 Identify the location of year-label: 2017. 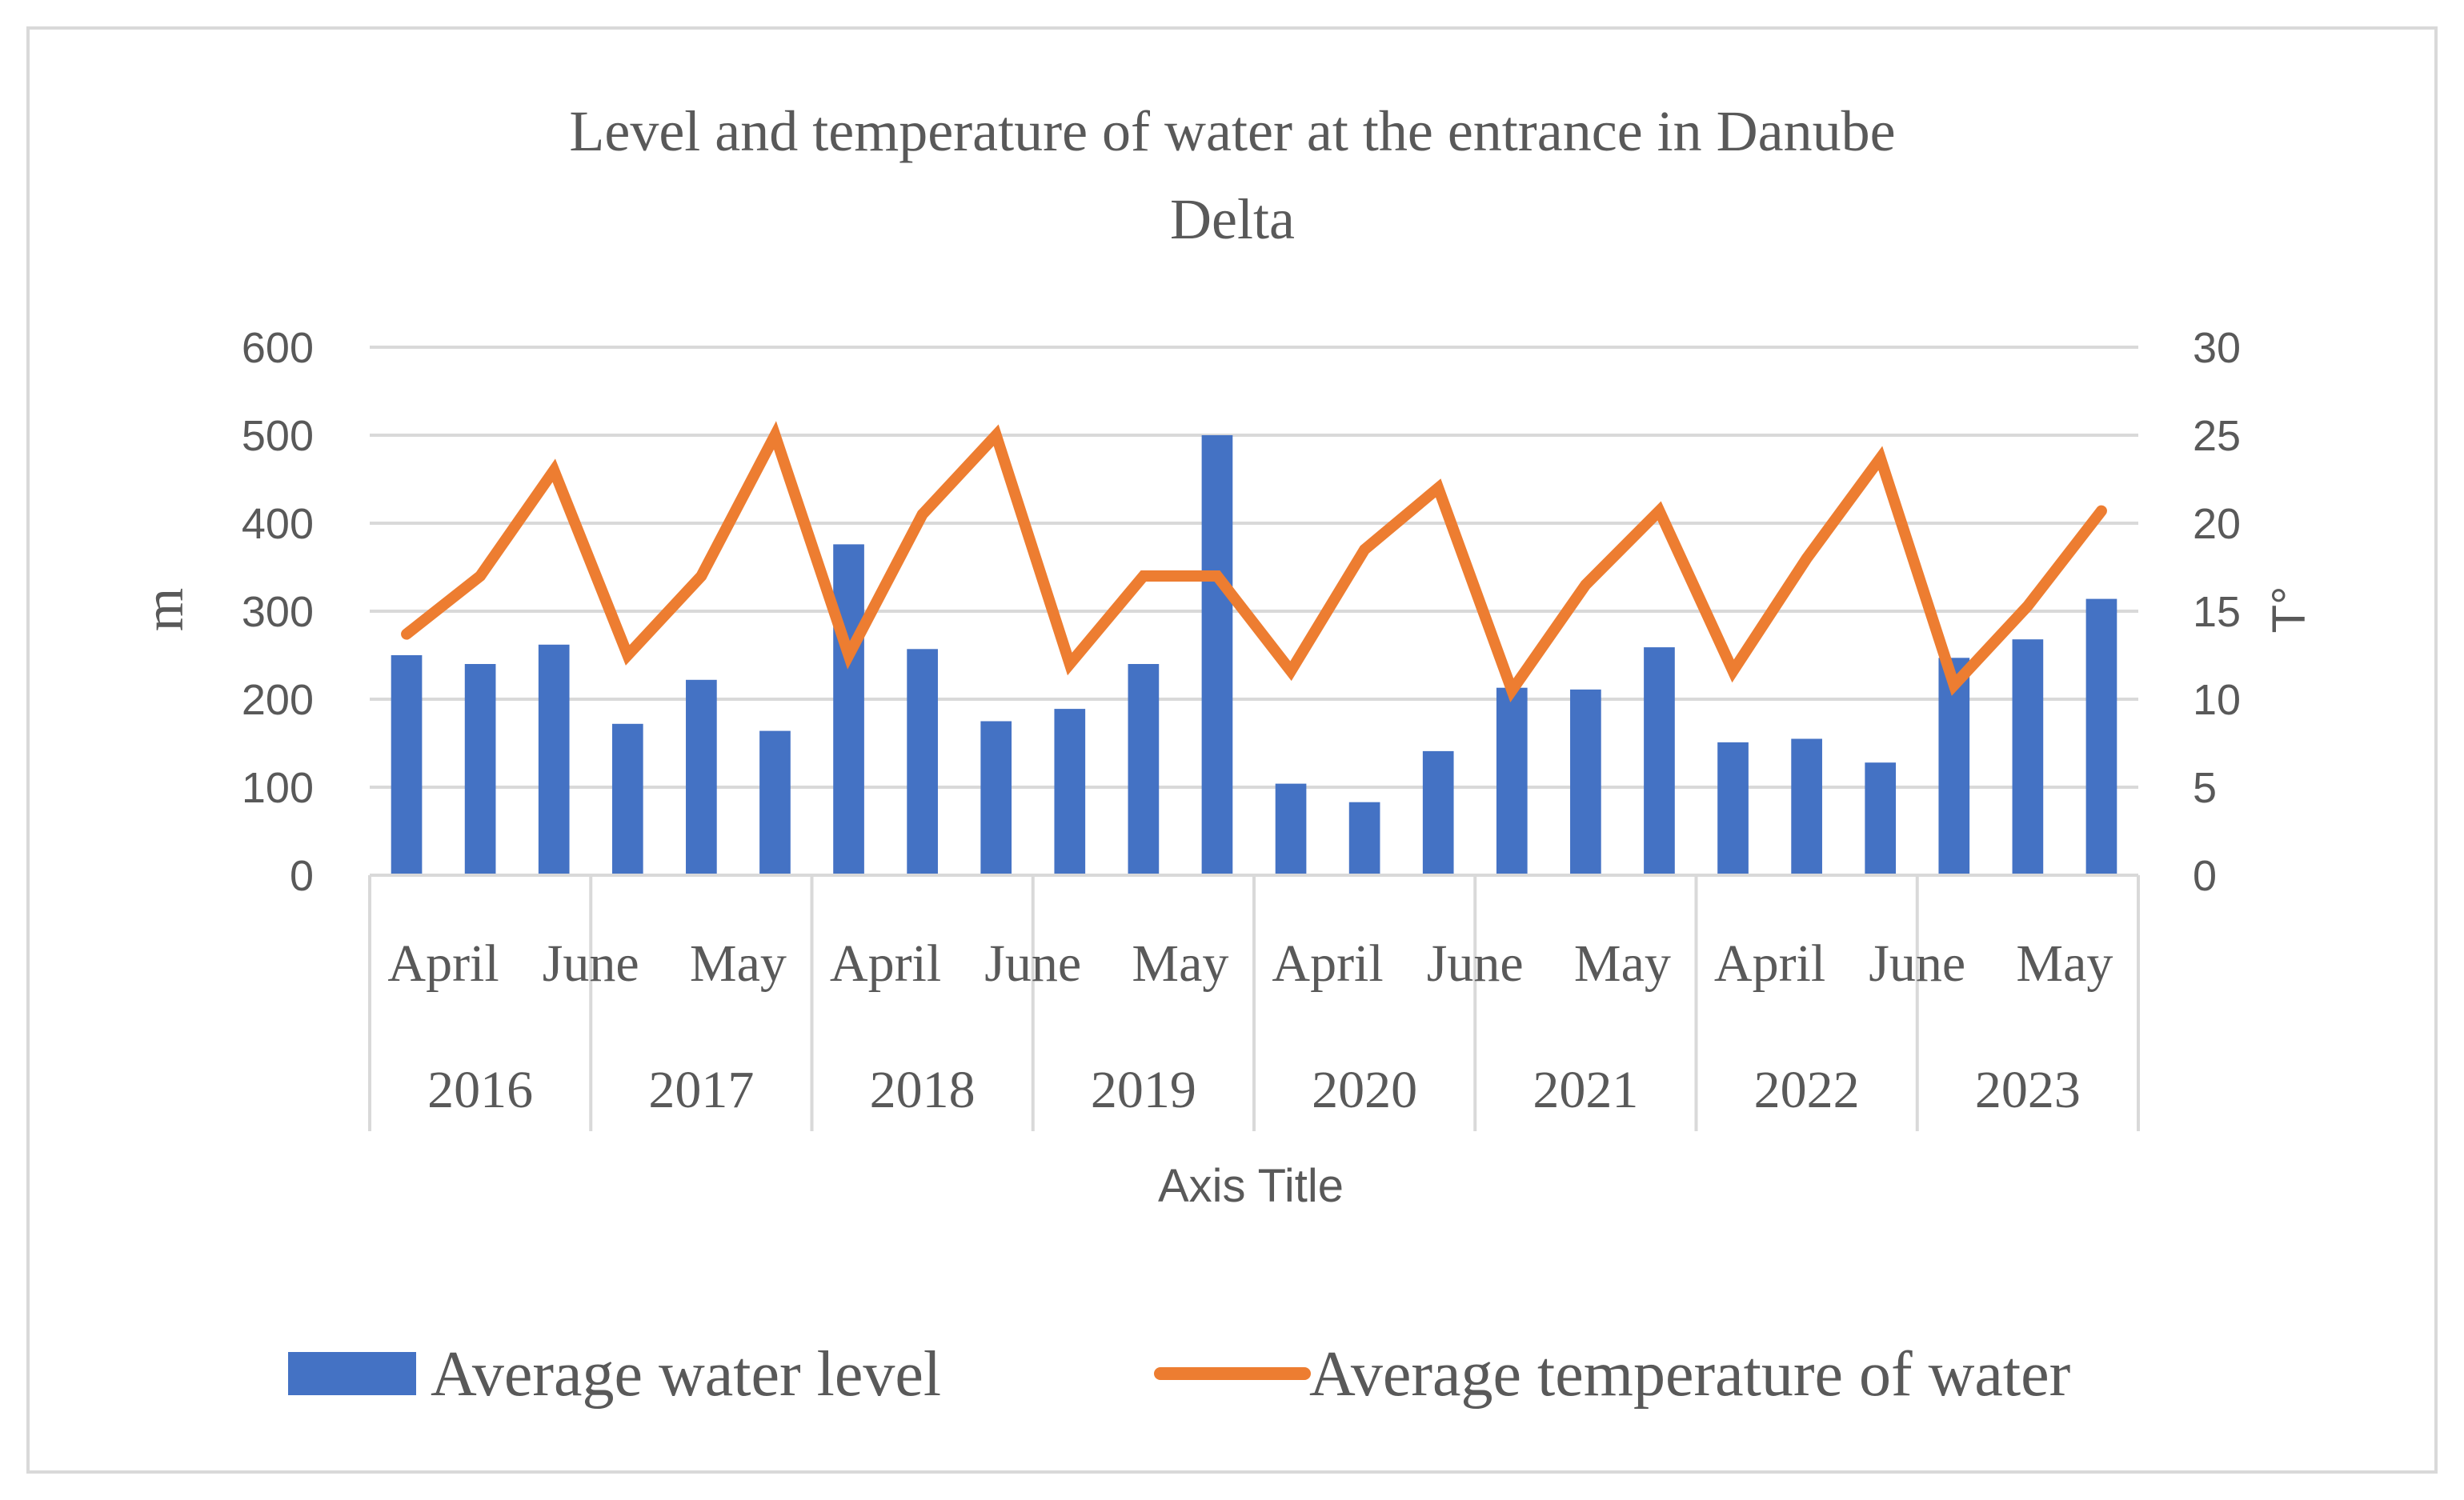
(701, 1090).